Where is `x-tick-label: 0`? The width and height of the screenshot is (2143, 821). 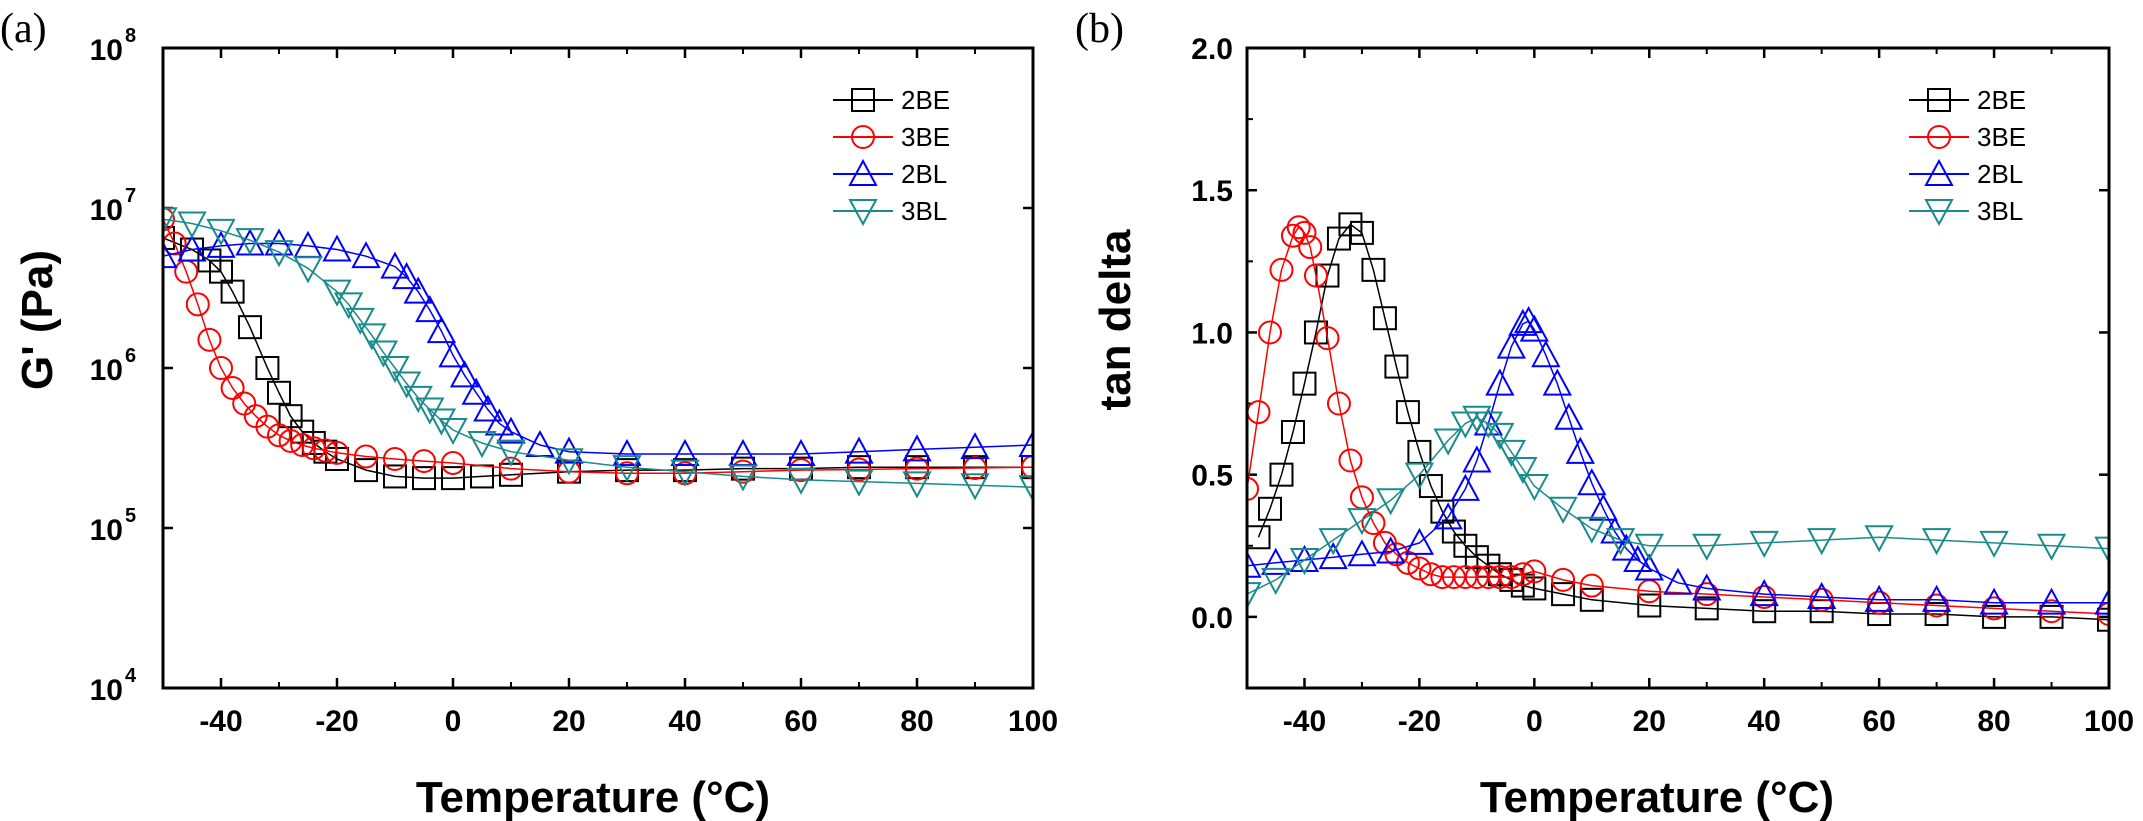
x-tick-label: 0 is located at coordinates (453, 721).